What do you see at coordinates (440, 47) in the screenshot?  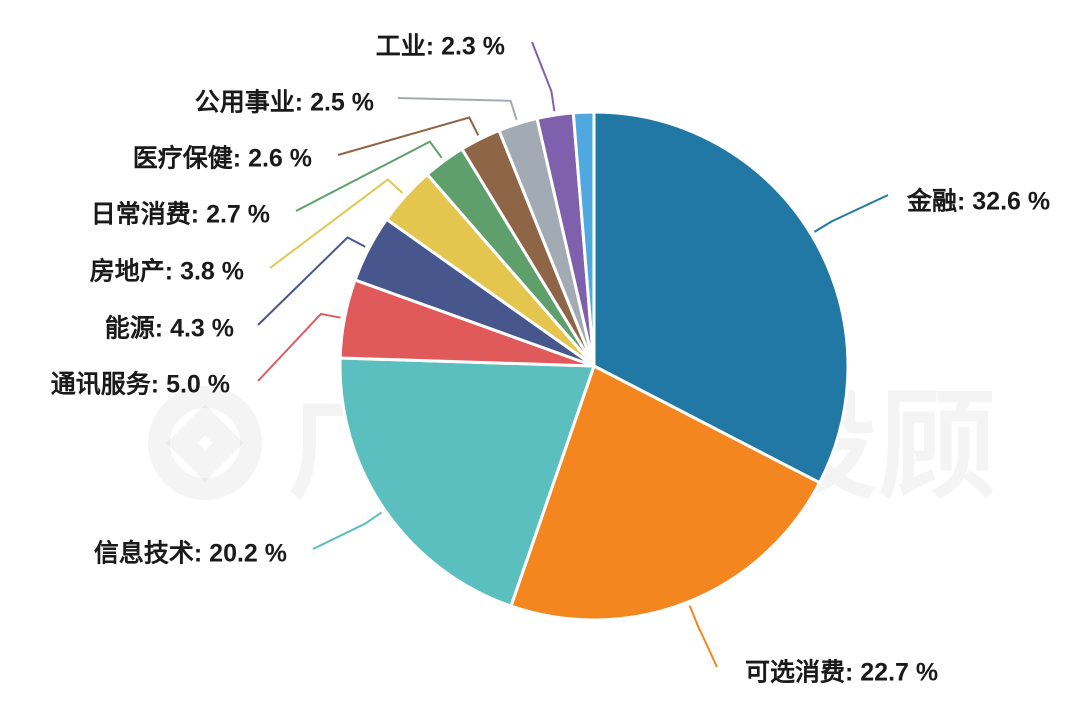 I see `slice-label: 工业: 2.3 %` at bounding box center [440, 47].